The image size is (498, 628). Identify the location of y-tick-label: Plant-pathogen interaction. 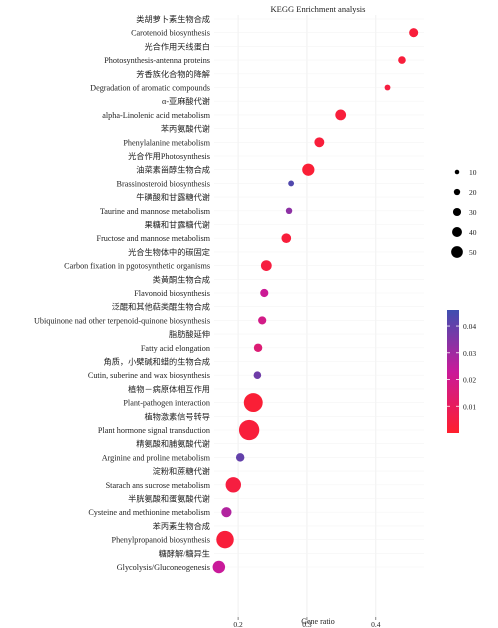
(166, 403).